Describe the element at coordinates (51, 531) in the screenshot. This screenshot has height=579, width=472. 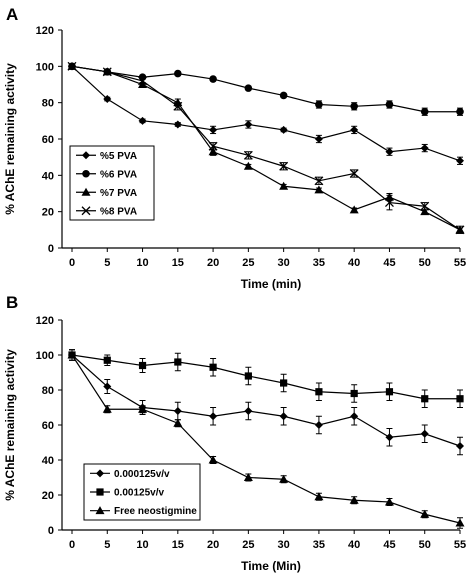
I see `y-tick-label: 0` at that location.